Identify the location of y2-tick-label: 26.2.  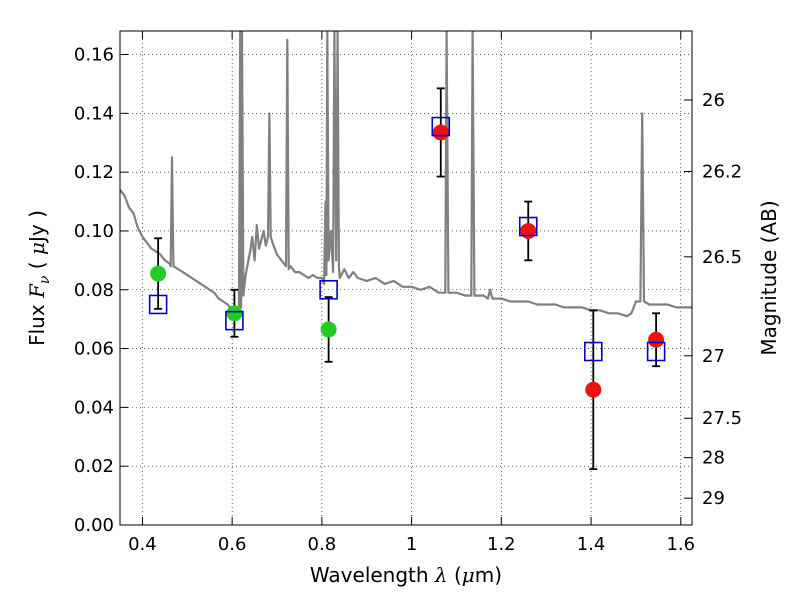
(722, 171).